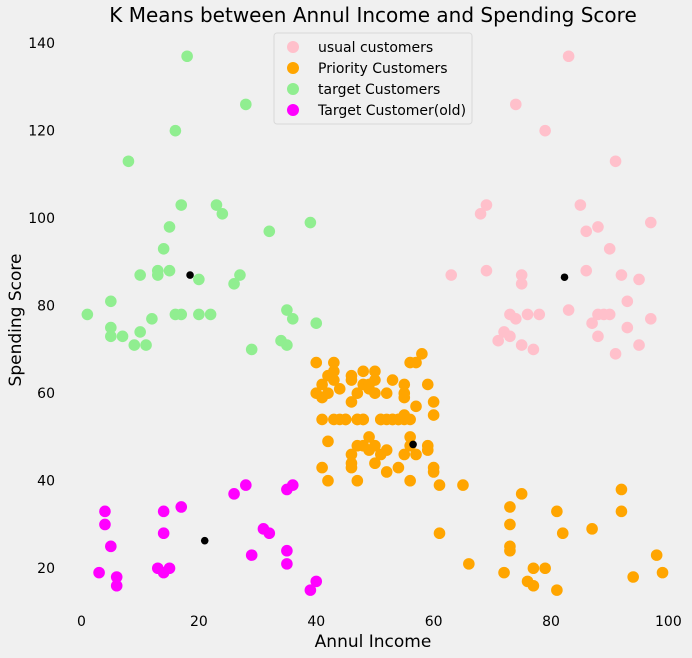 Image resolution: width=692 pixels, height=658 pixels. What do you see at coordinates (46, 482) in the screenshot?
I see `y-tick-label: 40` at bounding box center [46, 482].